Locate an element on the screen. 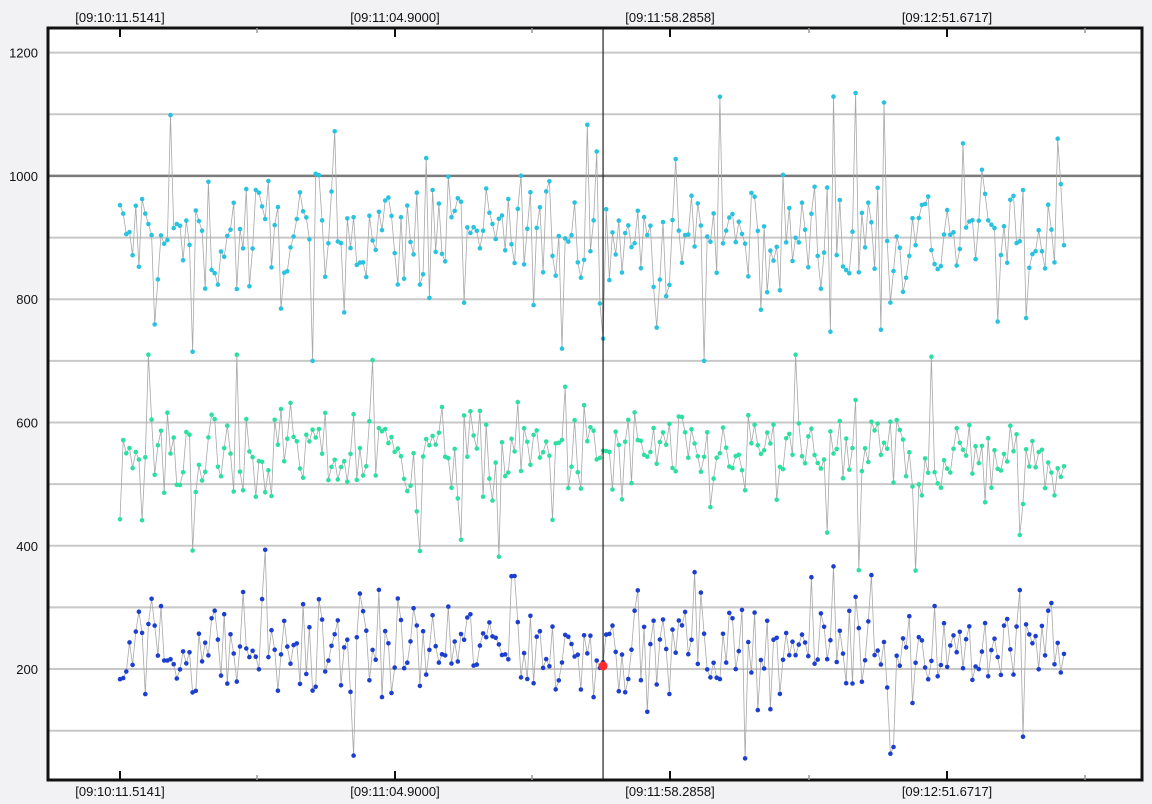 The image size is (1152, 804). y-tick-label: 1200 is located at coordinates (23, 53).